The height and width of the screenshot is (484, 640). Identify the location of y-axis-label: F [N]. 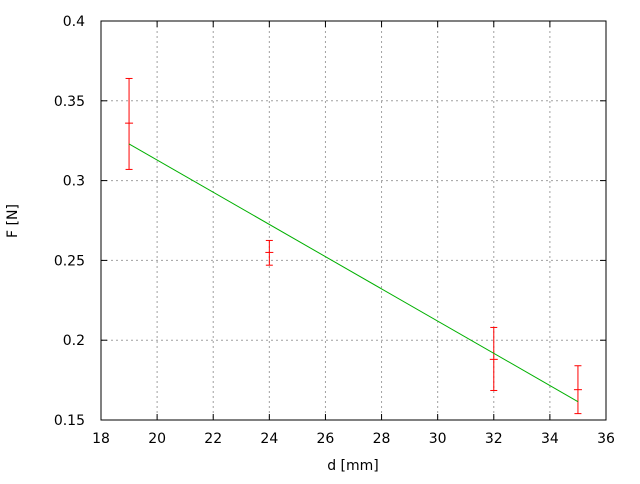
(13, 221).